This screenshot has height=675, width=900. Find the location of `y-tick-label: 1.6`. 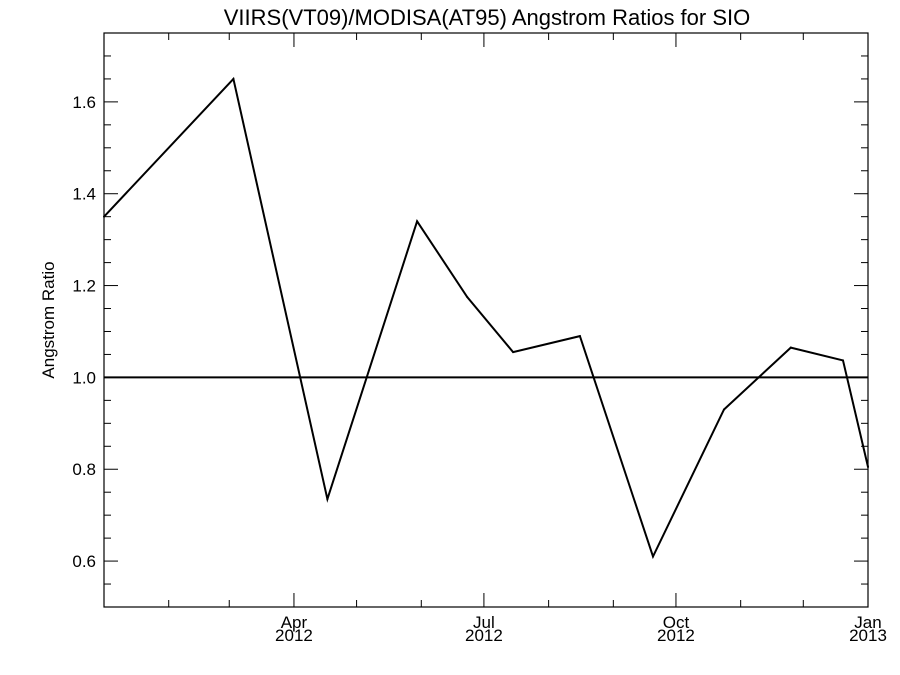

y-tick-label: 1.6 is located at coordinates (84, 102).